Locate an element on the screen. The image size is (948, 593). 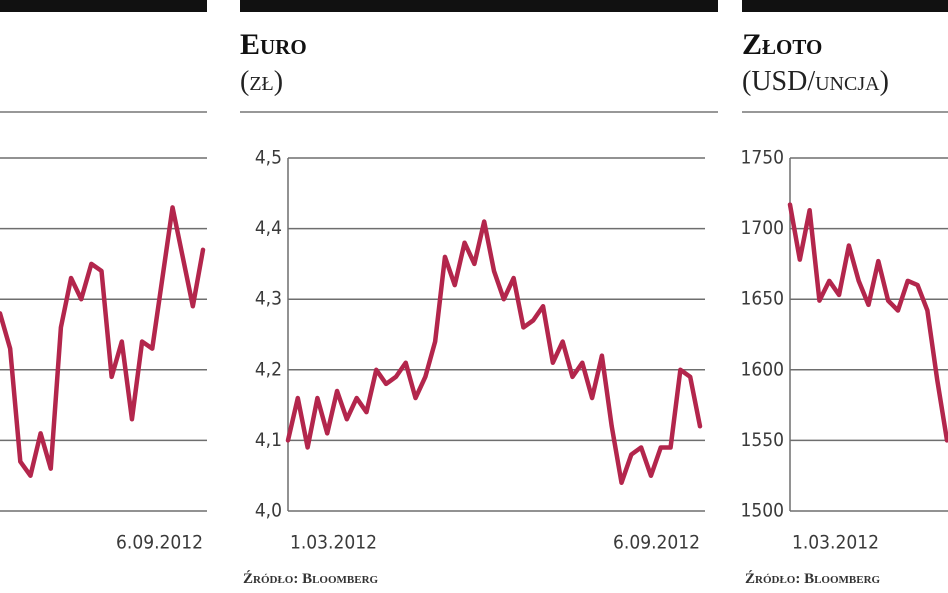
chart-subtitle: (zł) is located at coordinates (261, 81).